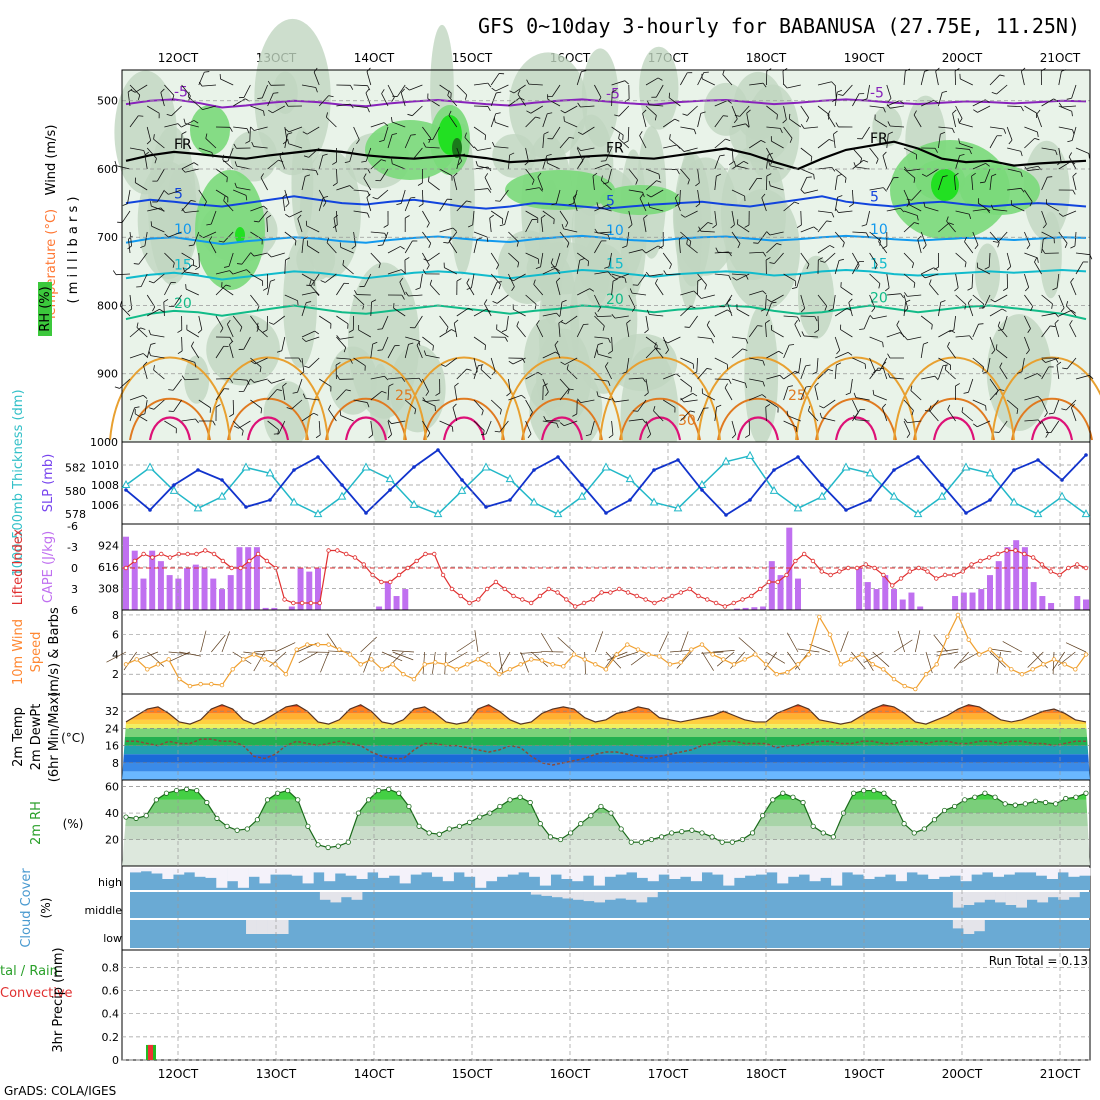 Image resolution: width=1100 pixels, height=1100 pixels. What do you see at coordinates (816, 297) in the screenshot?
I see `rh-shade` at bounding box center [816, 297].